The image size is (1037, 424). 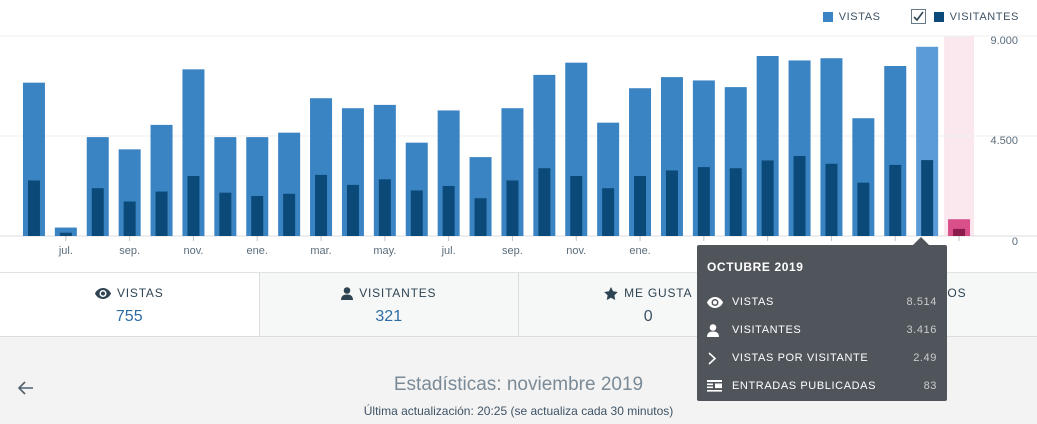 I want to click on tab-visitors-label: VISITANTES, so click(x=398, y=293).